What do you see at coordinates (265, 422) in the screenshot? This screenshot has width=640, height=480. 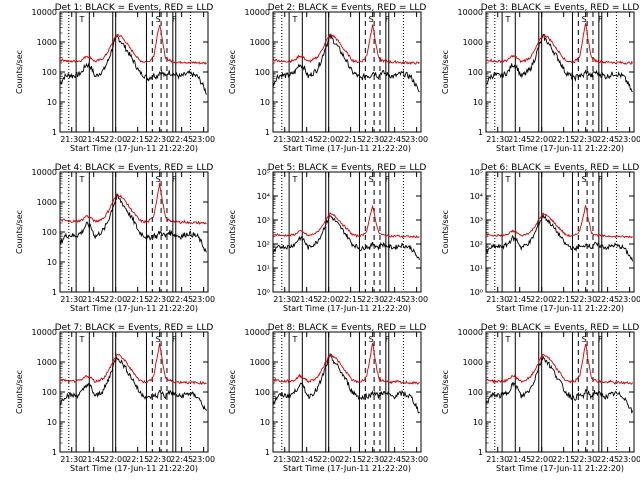 I see `panel-8-ytick-label: 10` at bounding box center [265, 422].